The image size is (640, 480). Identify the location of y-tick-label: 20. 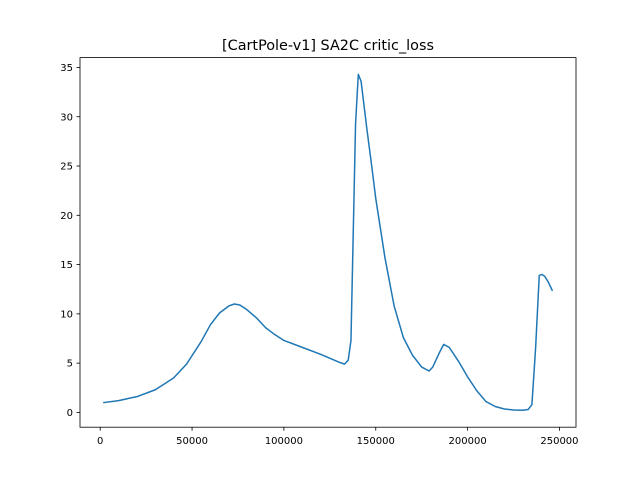
(66, 216).